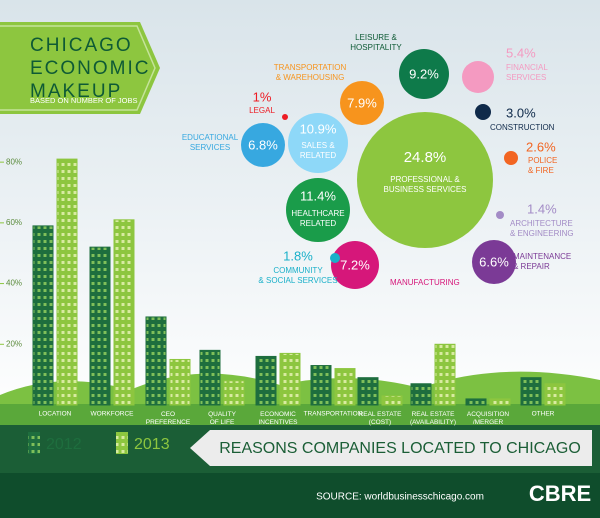  What do you see at coordinates (210, 142) in the screenshot?
I see `bubble-category-label: EDUCATIONAL SERVICES` at bounding box center [210, 142].